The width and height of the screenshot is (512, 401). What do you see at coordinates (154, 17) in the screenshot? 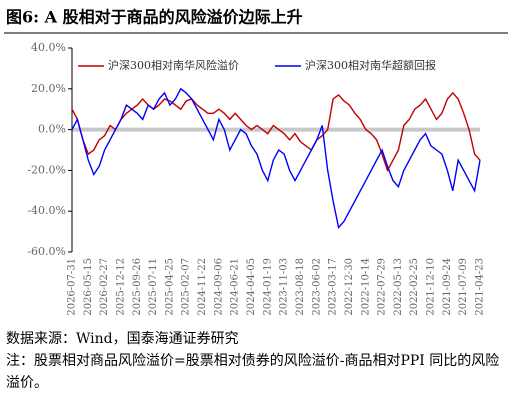
I see `chart-title: 图6: A 股相对于商品的风险溢价边际上升` at bounding box center [154, 17].